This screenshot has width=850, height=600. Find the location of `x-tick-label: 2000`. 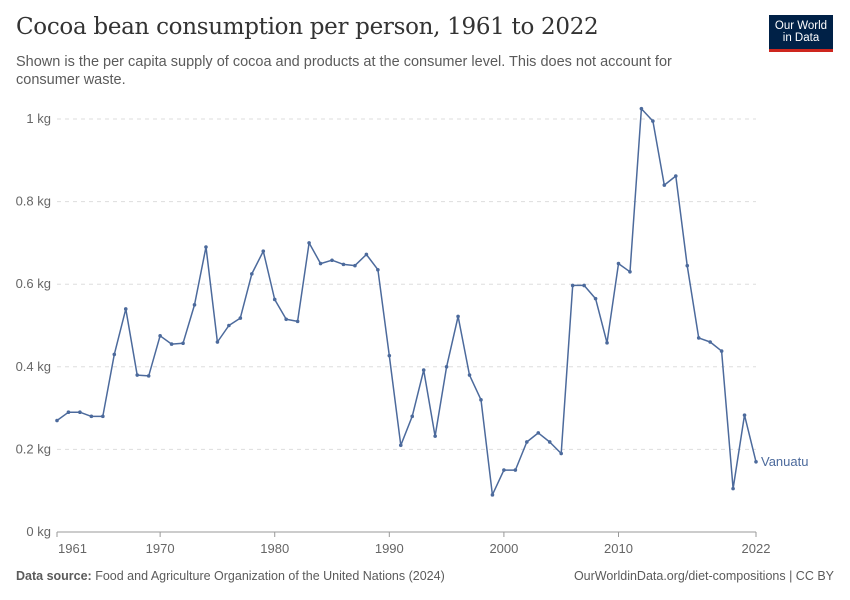

x-tick-label: 2000 is located at coordinates (503, 548).